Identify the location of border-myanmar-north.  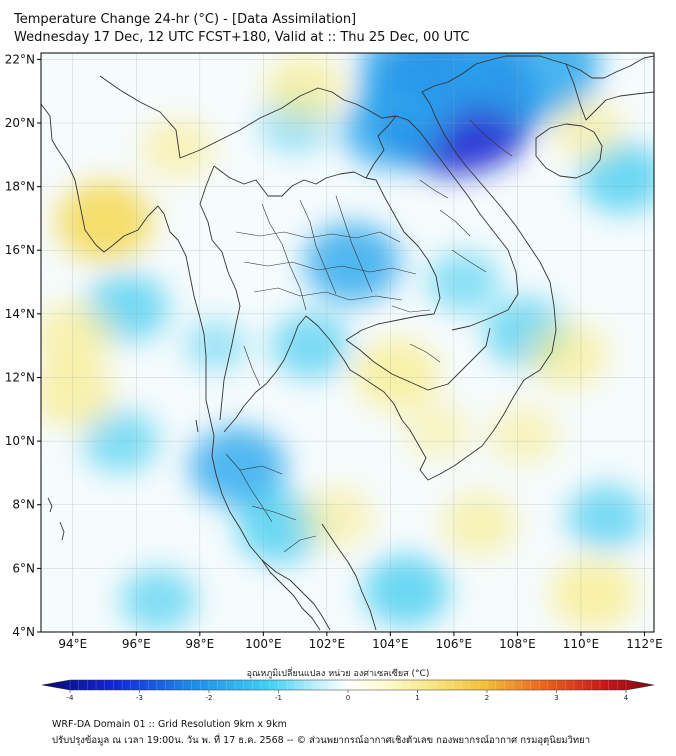
(140, 117).